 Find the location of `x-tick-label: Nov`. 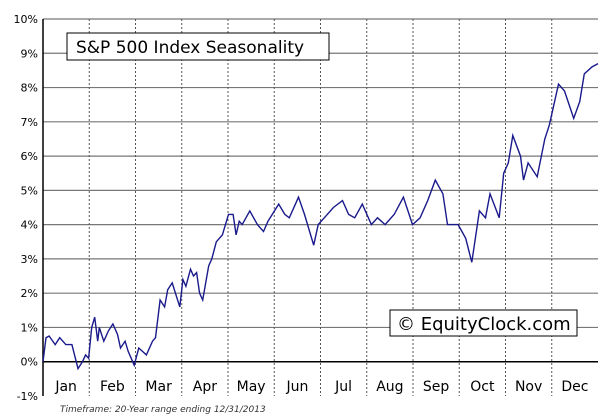

x-tick-label: Nov is located at coordinates (528, 387).